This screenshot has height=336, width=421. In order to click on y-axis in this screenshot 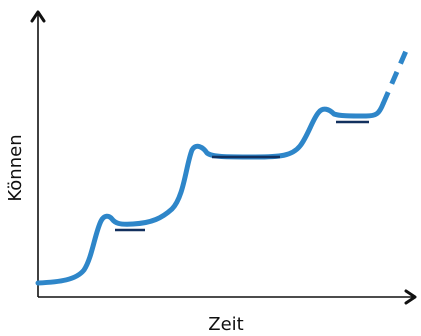, I will do `click(38, 153)`.